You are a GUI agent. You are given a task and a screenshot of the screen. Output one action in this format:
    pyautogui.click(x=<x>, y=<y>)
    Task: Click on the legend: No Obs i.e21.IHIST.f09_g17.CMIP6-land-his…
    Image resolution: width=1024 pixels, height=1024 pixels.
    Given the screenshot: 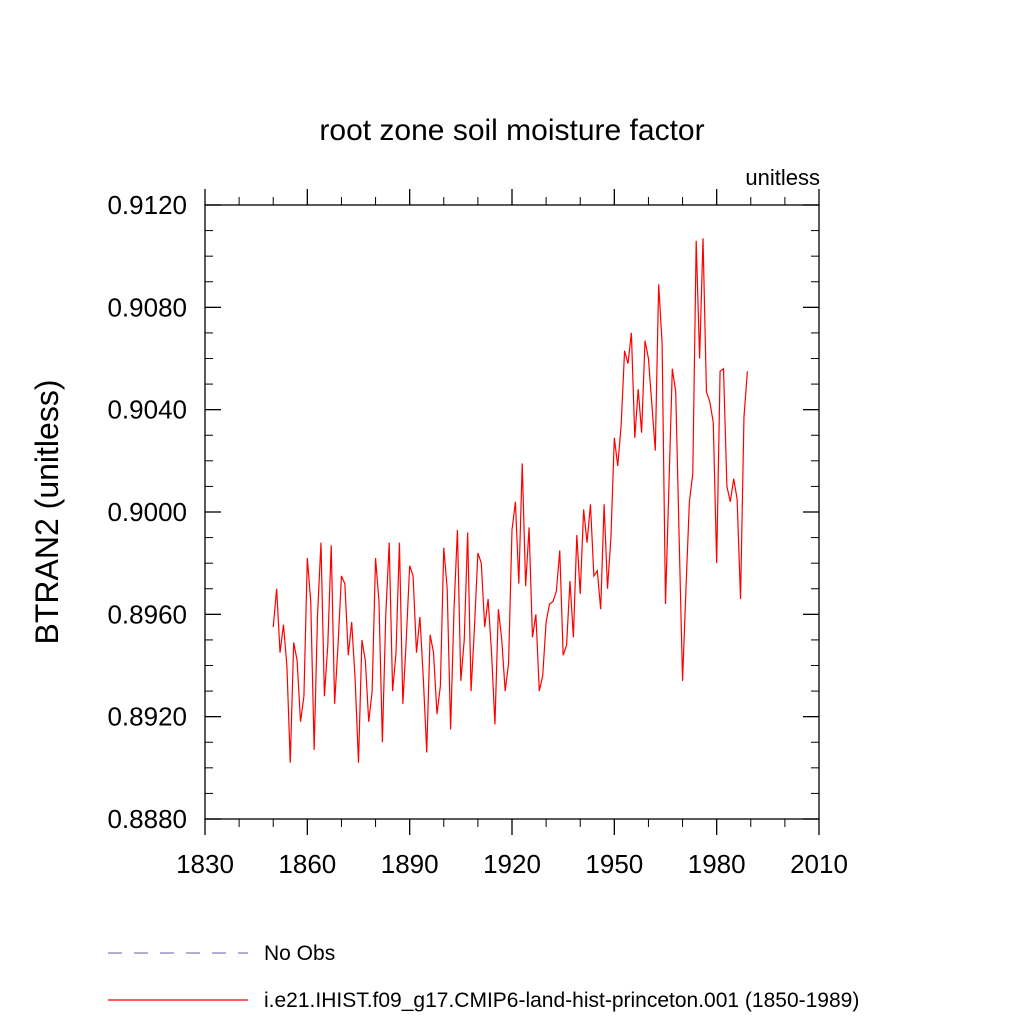 What is the action you would take?
    pyautogui.click(x=483, y=977)
    